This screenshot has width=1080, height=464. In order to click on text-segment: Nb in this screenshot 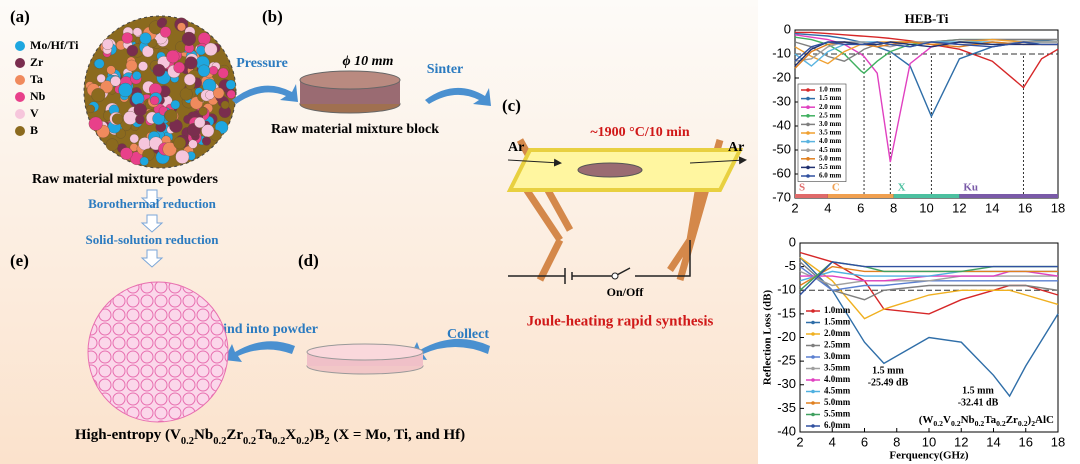, I will do `click(968, 420)`.